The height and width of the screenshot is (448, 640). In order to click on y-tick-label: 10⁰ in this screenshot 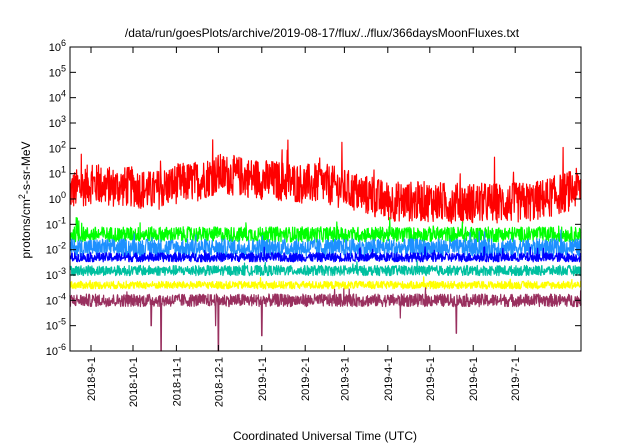, I will do `click(57, 198)`.